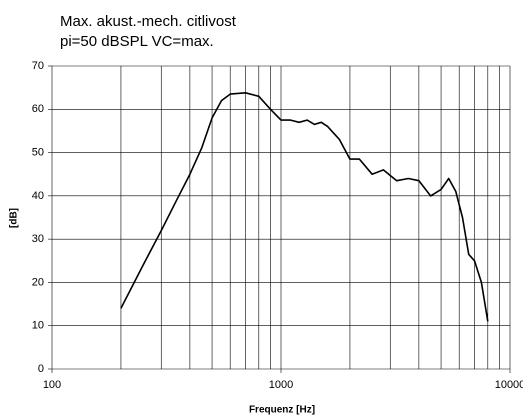  Describe the element at coordinates (148, 21) in the screenshot. I see `chart-title: Max. akust.-mech. citlivost` at that location.